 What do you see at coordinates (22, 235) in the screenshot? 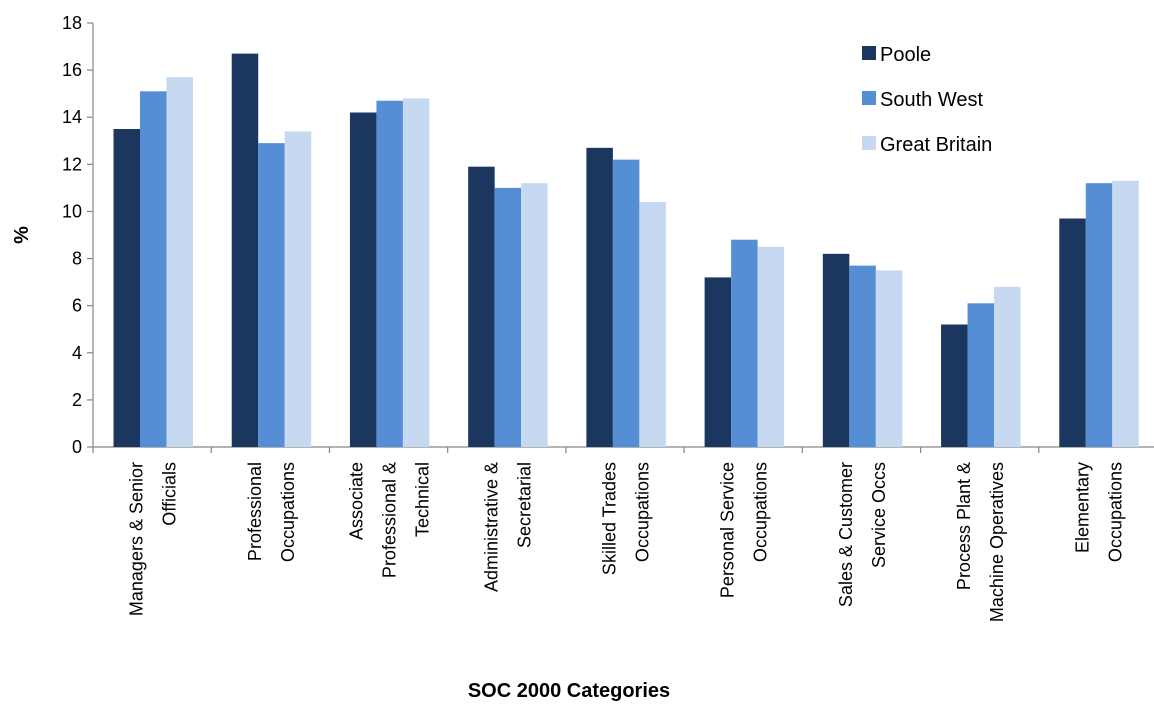
I see `y-axis-title: %` at bounding box center [22, 235].